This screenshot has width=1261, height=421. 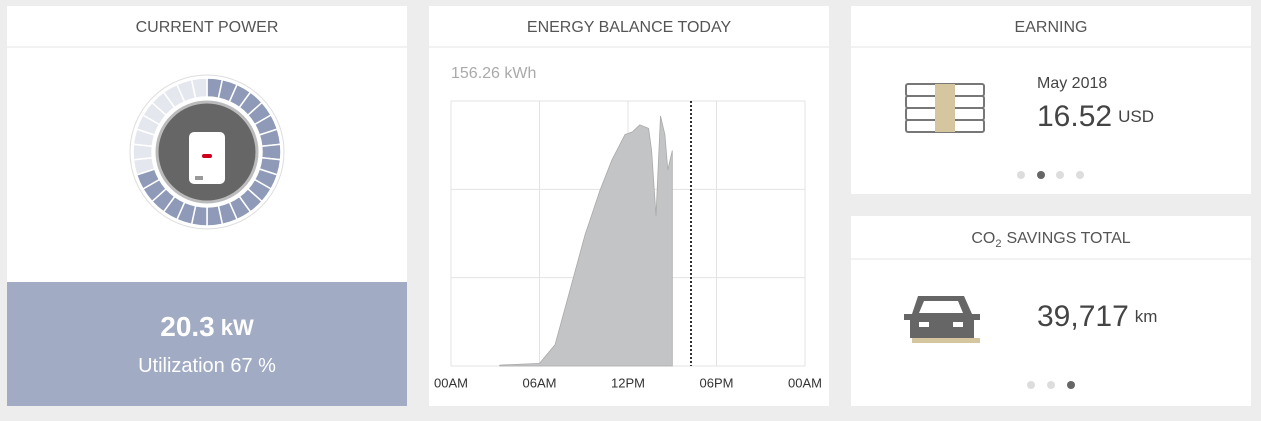 What do you see at coordinates (207, 27) in the screenshot?
I see `panel-title: CURRENT POWER` at bounding box center [207, 27].